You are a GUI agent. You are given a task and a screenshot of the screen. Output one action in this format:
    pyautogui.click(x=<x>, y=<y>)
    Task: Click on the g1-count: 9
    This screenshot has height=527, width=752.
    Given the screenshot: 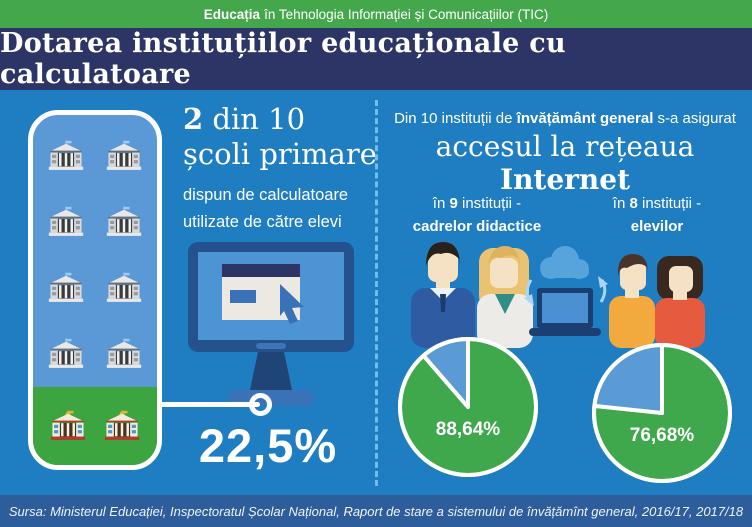 What is the action you would take?
    pyautogui.click(x=453, y=203)
    